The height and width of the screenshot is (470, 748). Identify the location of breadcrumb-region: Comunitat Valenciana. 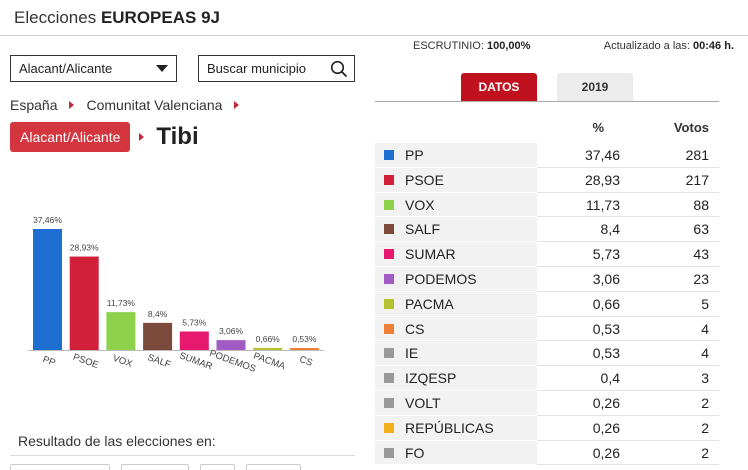
(154, 105).